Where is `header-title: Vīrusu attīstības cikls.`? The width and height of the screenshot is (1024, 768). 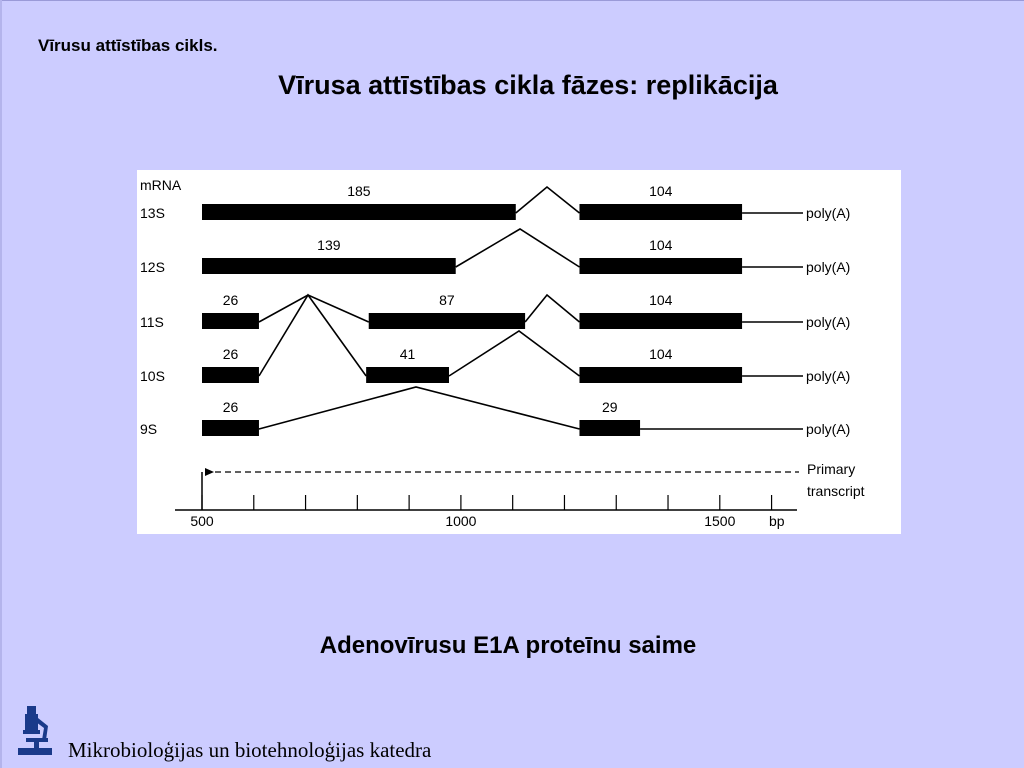
header-title: Vīrusu attīstības cikls. is located at coordinates (128, 45).